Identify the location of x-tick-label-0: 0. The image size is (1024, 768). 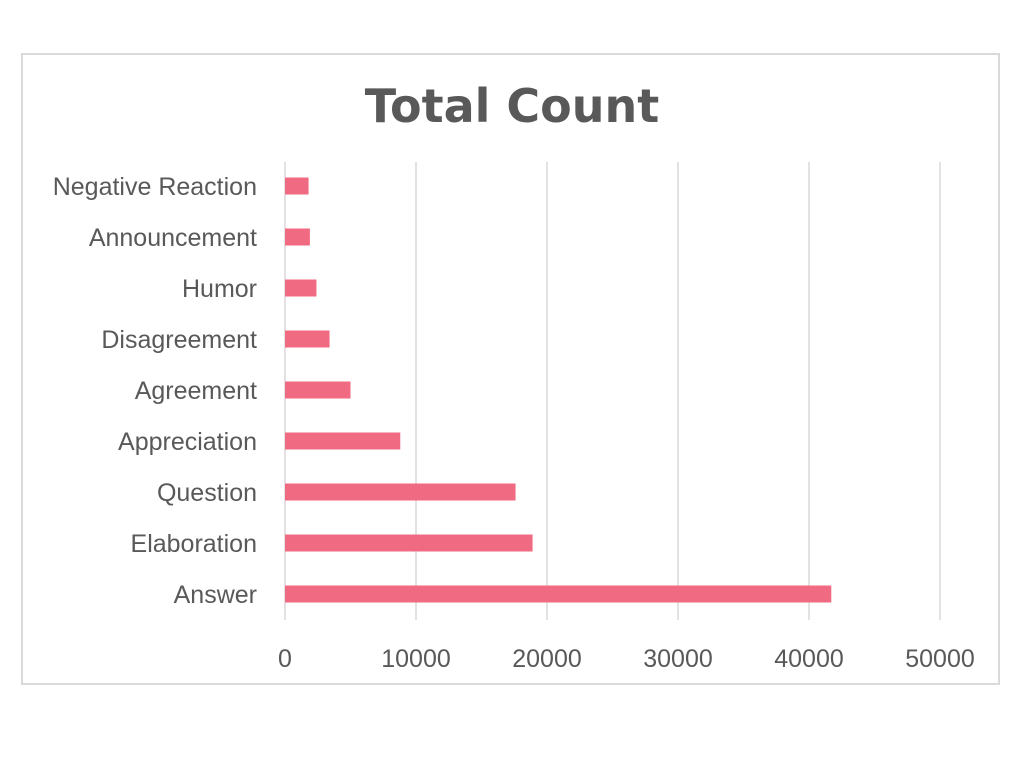
(285, 659).